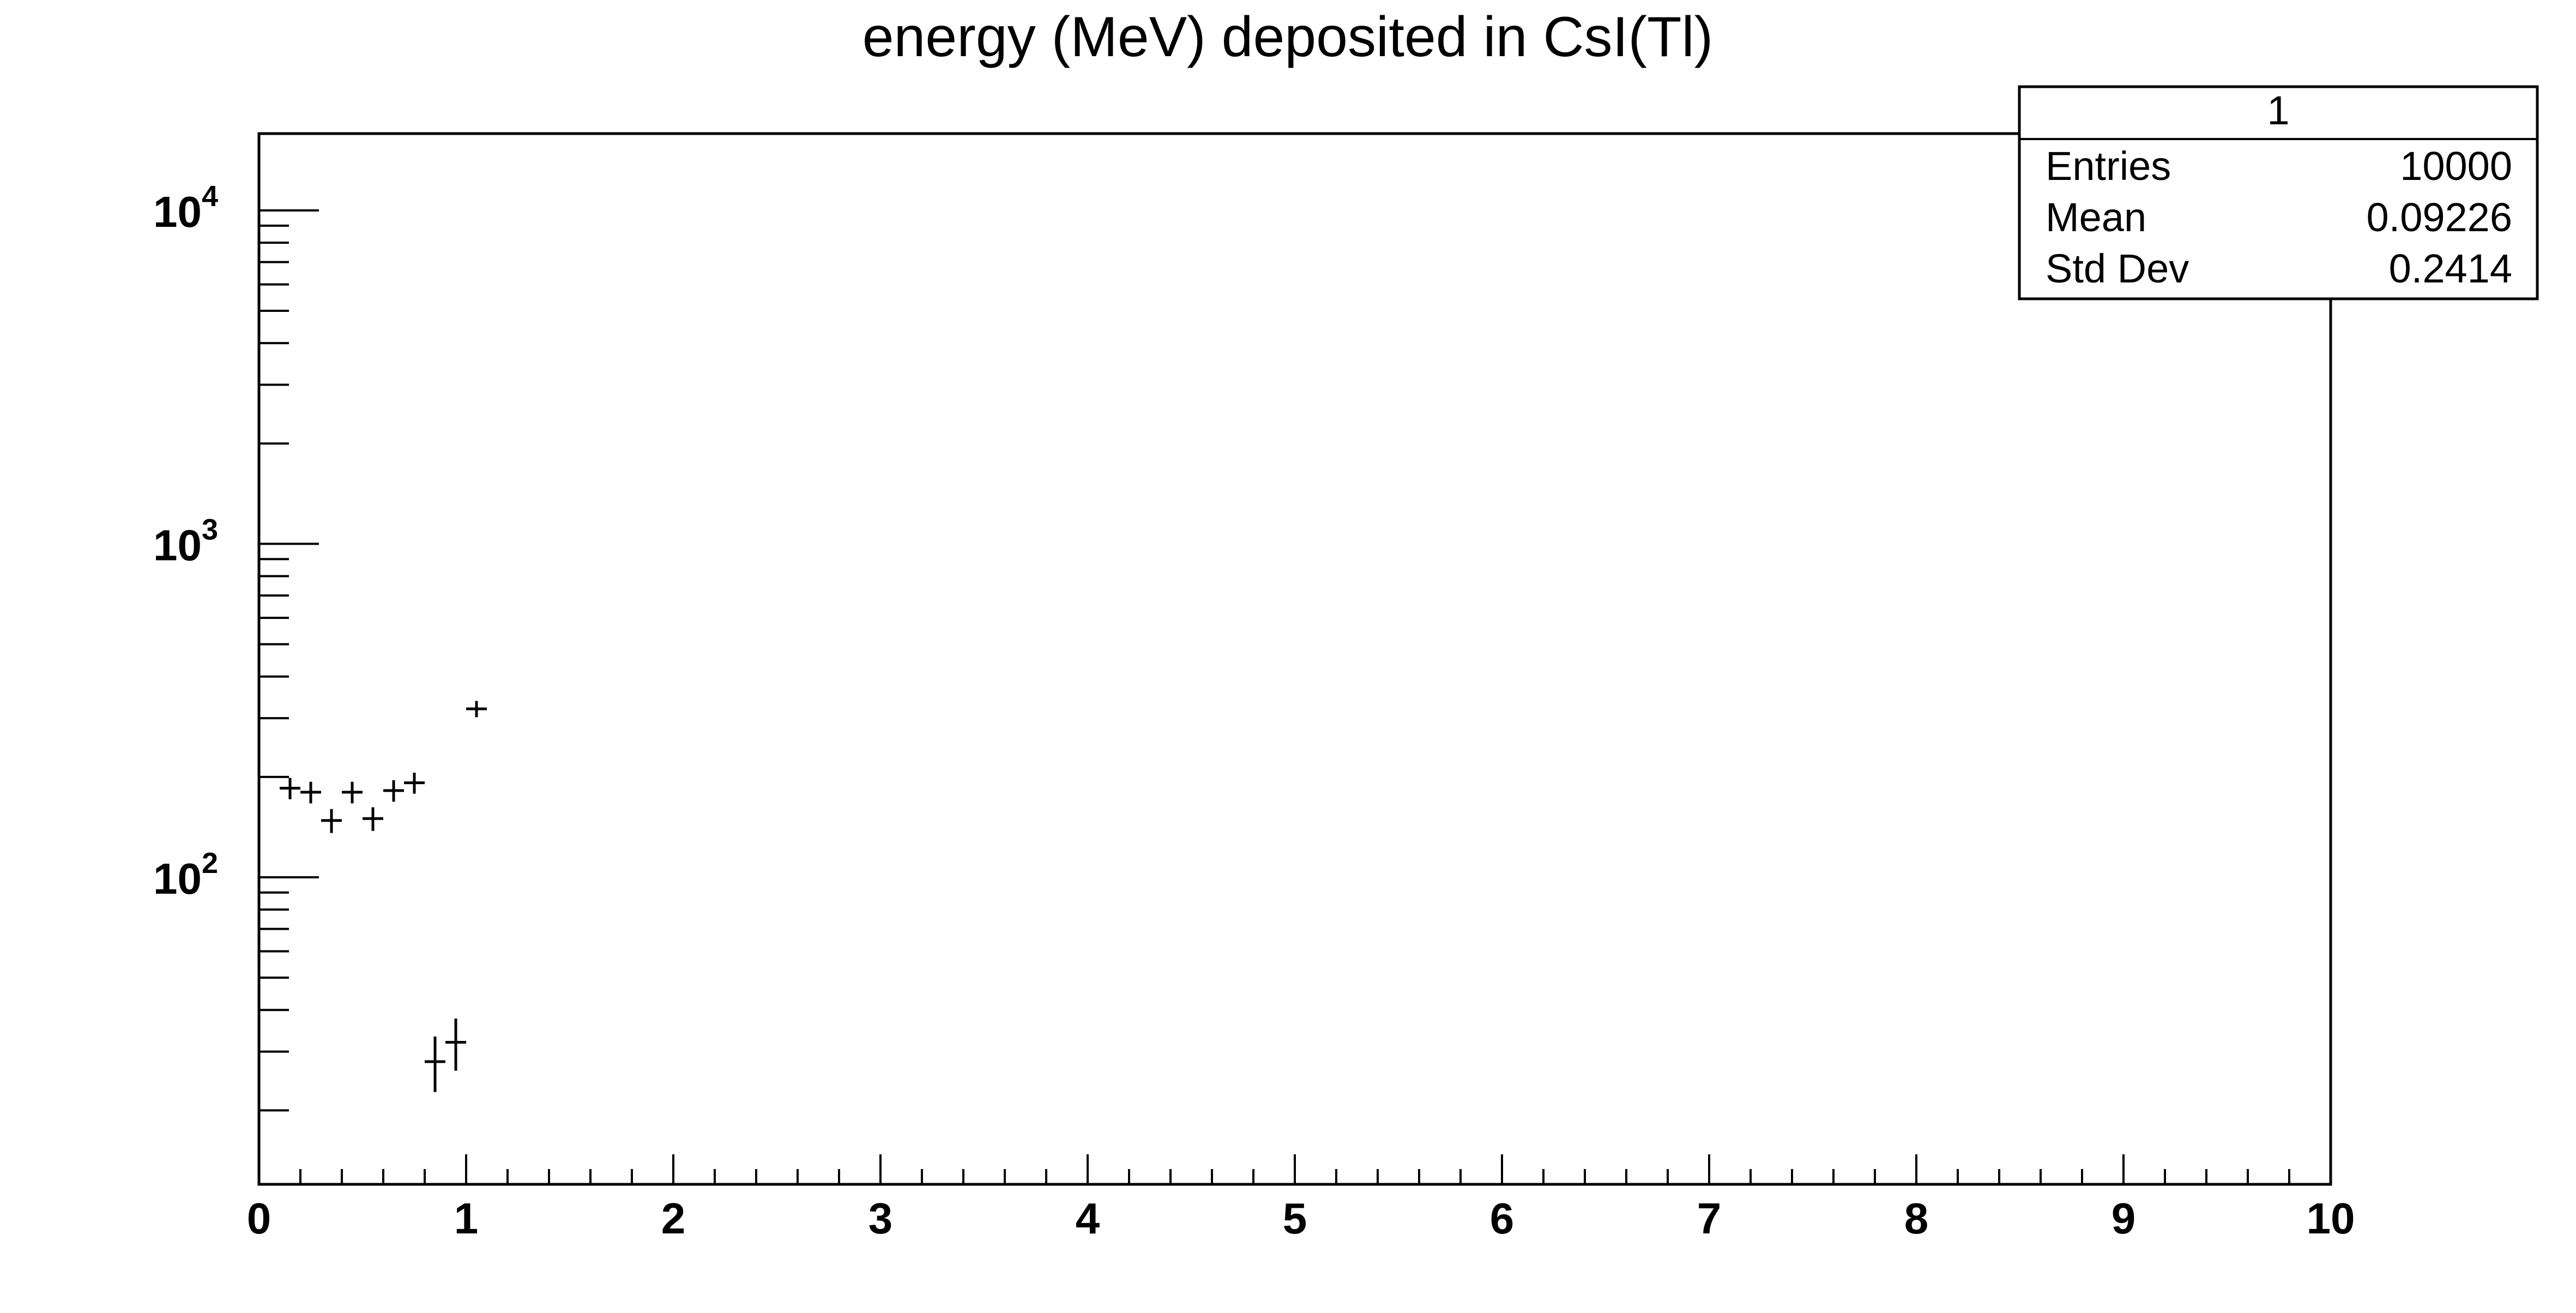  I want to click on stats-box-frame, so click(2278, 193).